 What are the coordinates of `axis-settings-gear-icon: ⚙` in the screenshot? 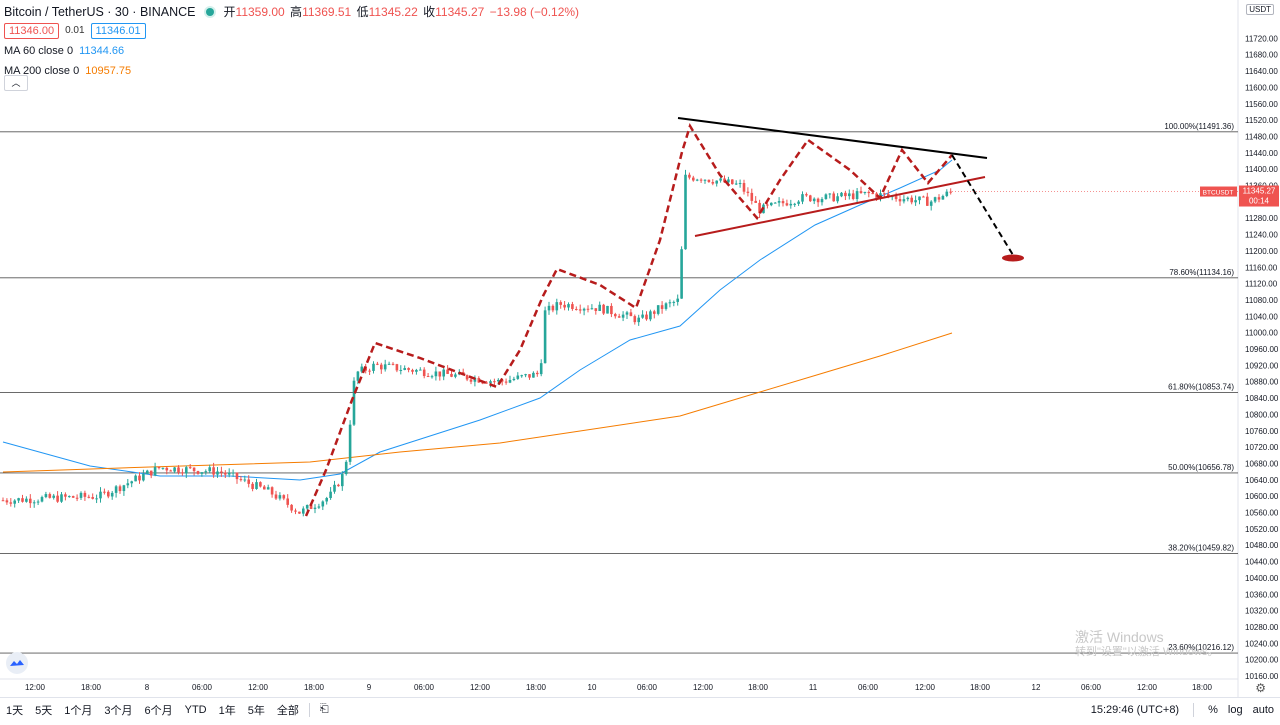 It's located at (1260, 688).